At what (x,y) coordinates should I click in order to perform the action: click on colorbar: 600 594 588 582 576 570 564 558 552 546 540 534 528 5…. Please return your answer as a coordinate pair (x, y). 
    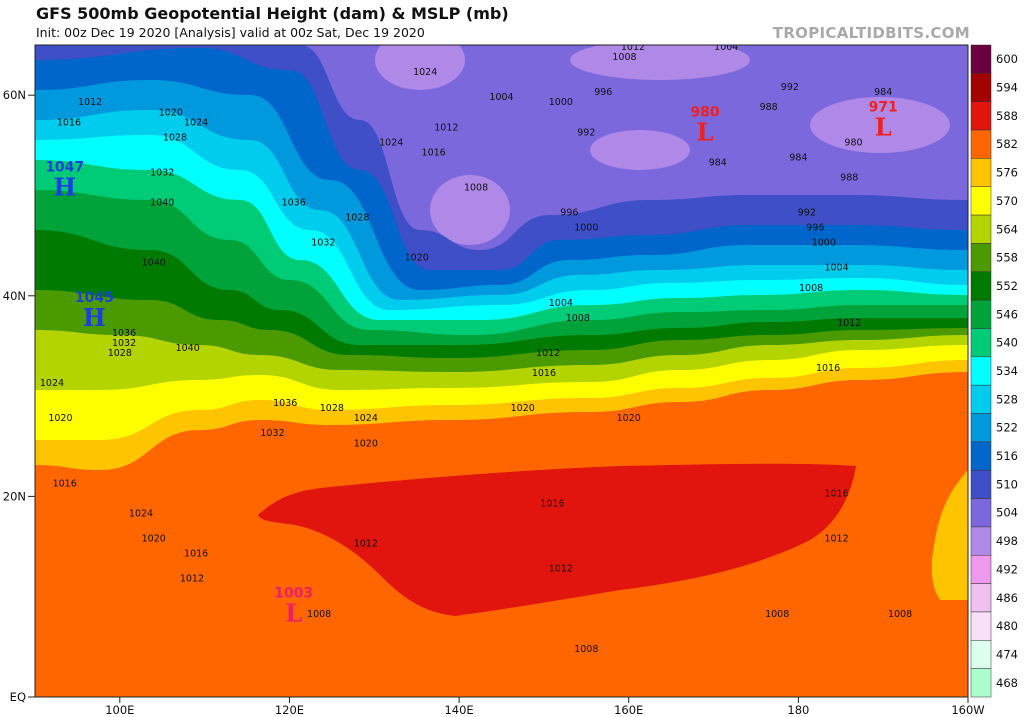
    Looking at the image, I should click on (994, 371).